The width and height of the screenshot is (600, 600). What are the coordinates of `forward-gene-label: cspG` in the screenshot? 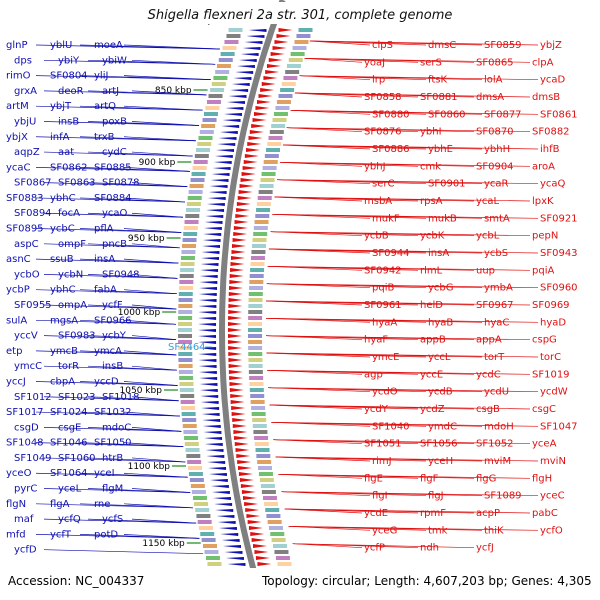 It's located at (544, 340).